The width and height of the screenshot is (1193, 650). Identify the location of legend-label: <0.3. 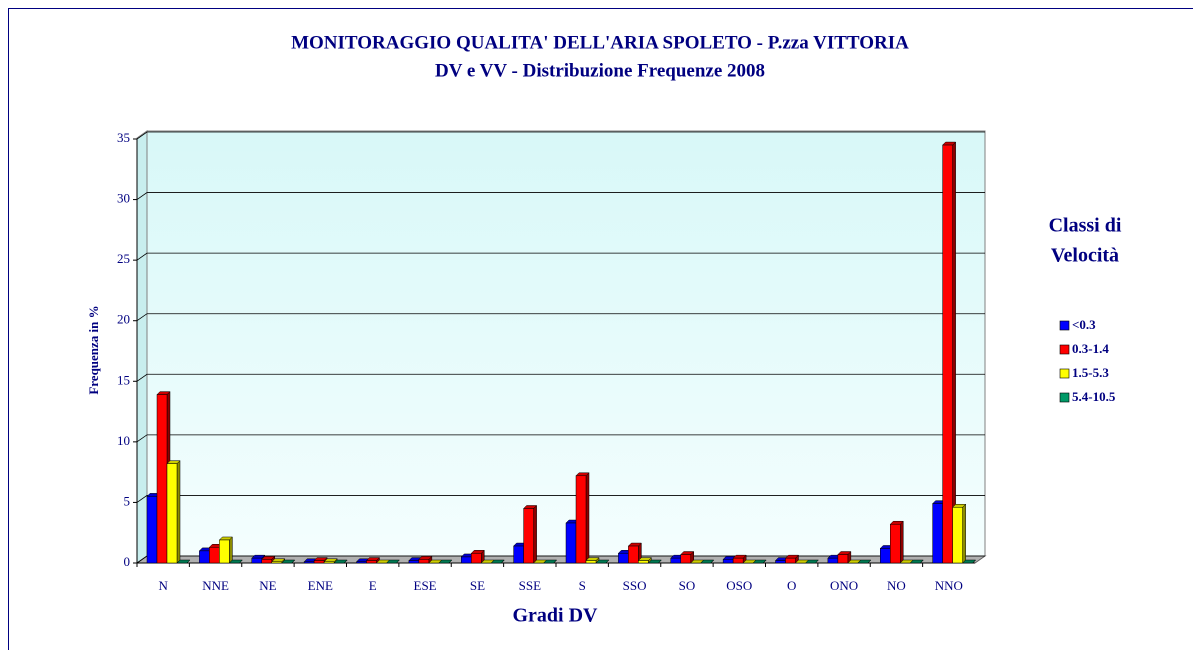
(1084, 324).